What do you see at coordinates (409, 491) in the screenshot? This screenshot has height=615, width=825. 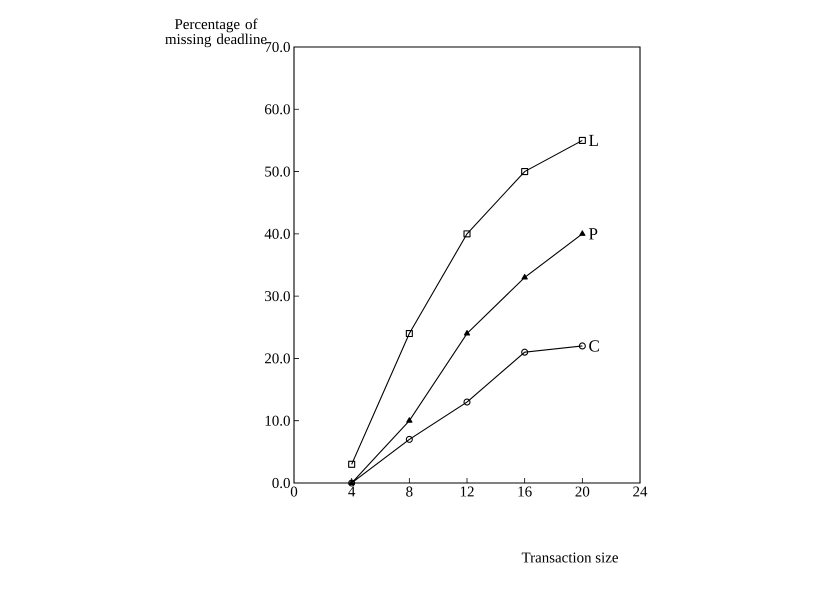 I see `x-tick-label: 8` at bounding box center [409, 491].